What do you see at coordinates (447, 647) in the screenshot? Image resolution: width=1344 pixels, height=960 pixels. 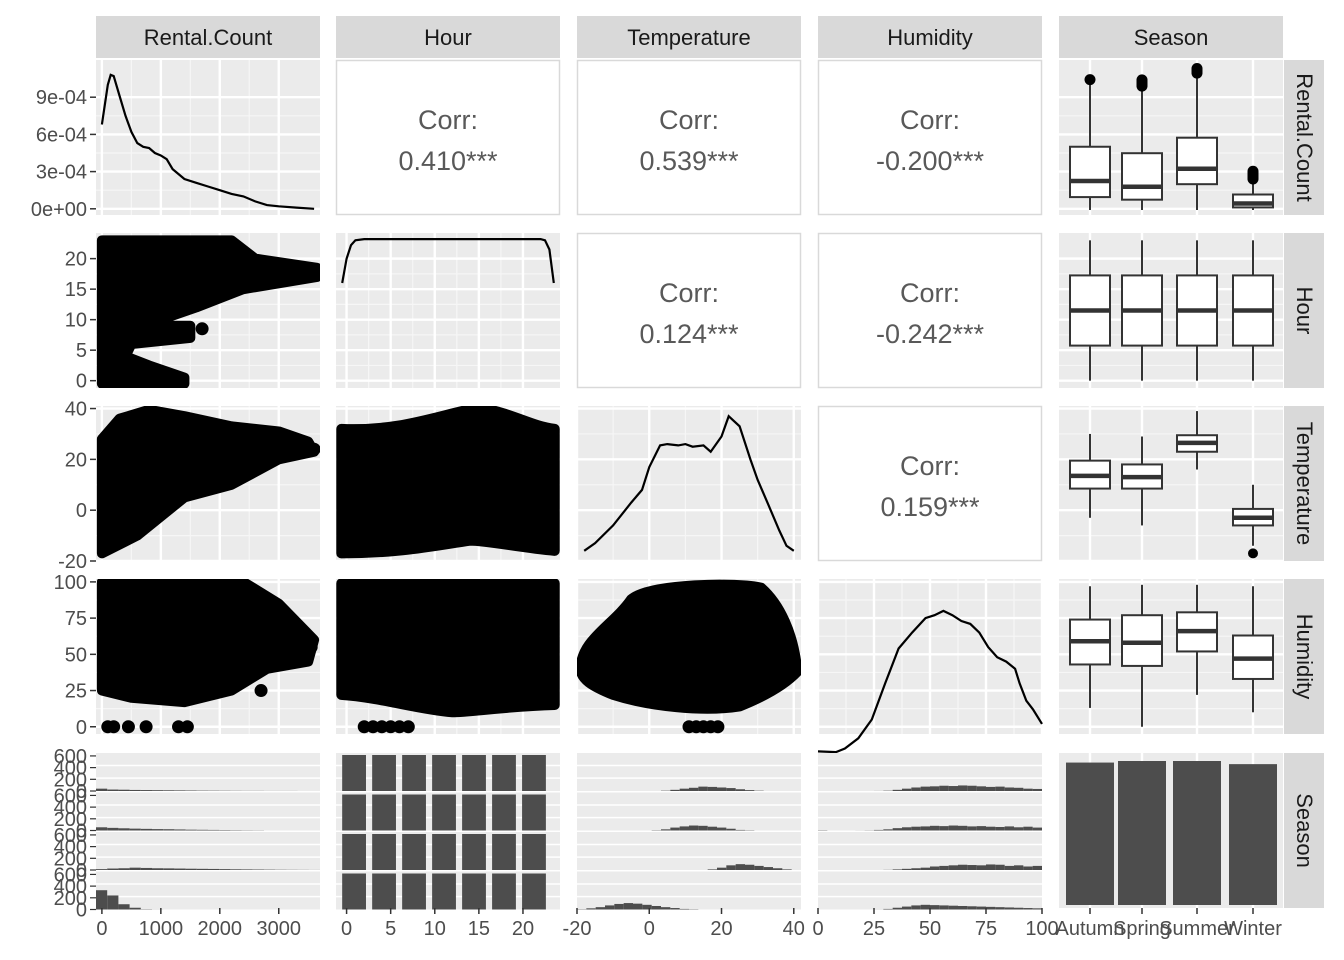 I see `scatter-cloud` at bounding box center [447, 647].